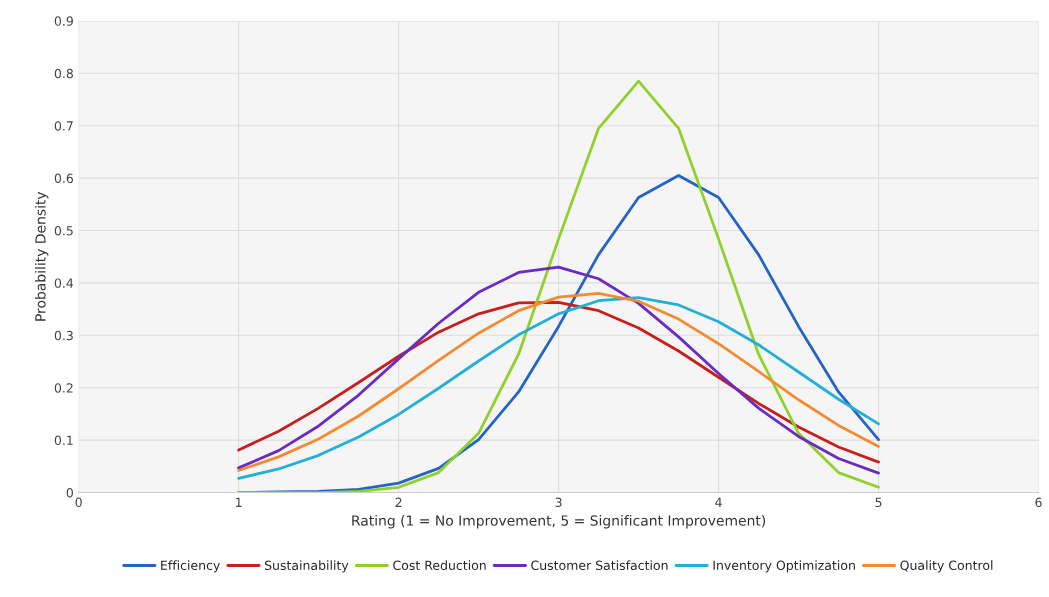 The image size is (1049, 597). What do you see at coordinates (63, 388) in the screenshot?
I see `y-tick-label: 0.2` at bounding box center [63, 388].